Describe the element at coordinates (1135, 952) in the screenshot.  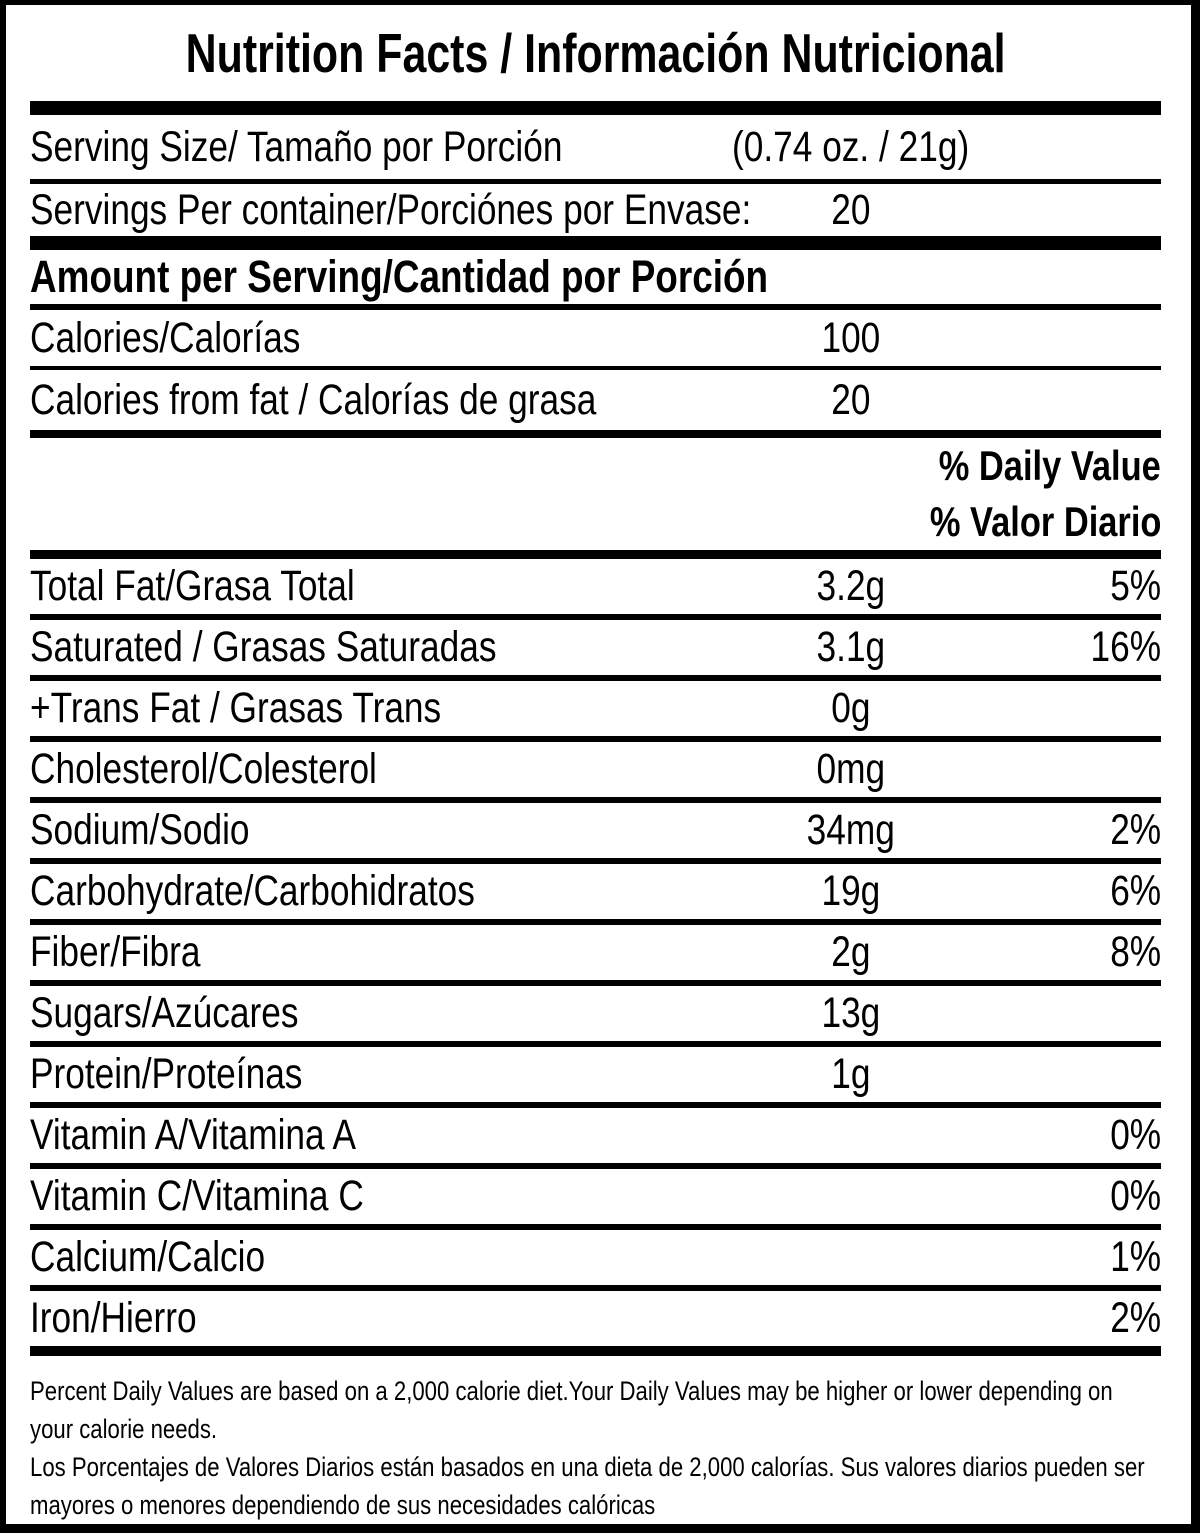
I see `nutrient-daily-value: 8%` at that location.